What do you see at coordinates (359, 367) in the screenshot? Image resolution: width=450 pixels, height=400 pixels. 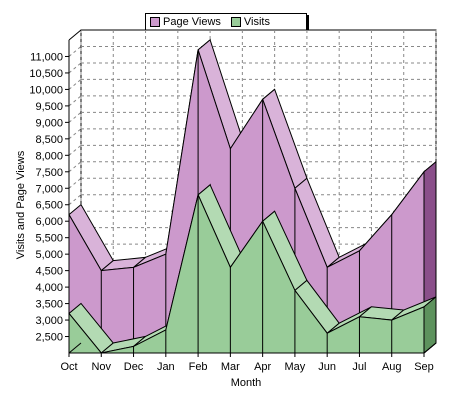 I see `x-tick-label: Jul` at bounding box center [359, 367].